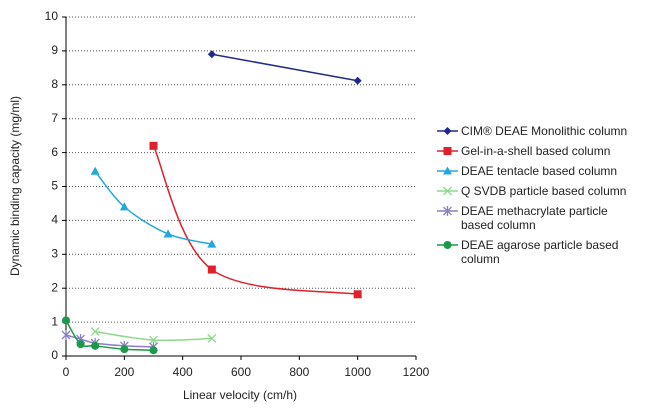 The image size is (667, 412). I want to click on y-tick-label: 6, so click(54, 152).